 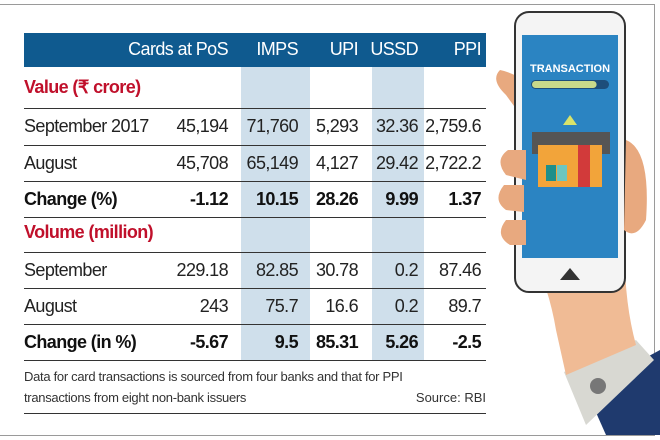 What do you see at coordinates (277, 270) in the screenshot?
I see `table-cell: 82.85` at bounding box center [277, 270].